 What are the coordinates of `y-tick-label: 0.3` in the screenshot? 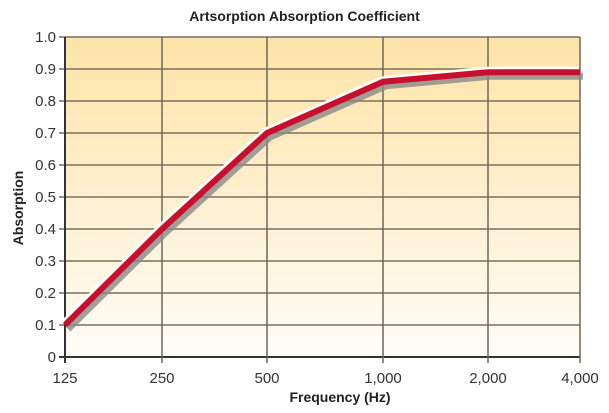 It's located at (45, 261).